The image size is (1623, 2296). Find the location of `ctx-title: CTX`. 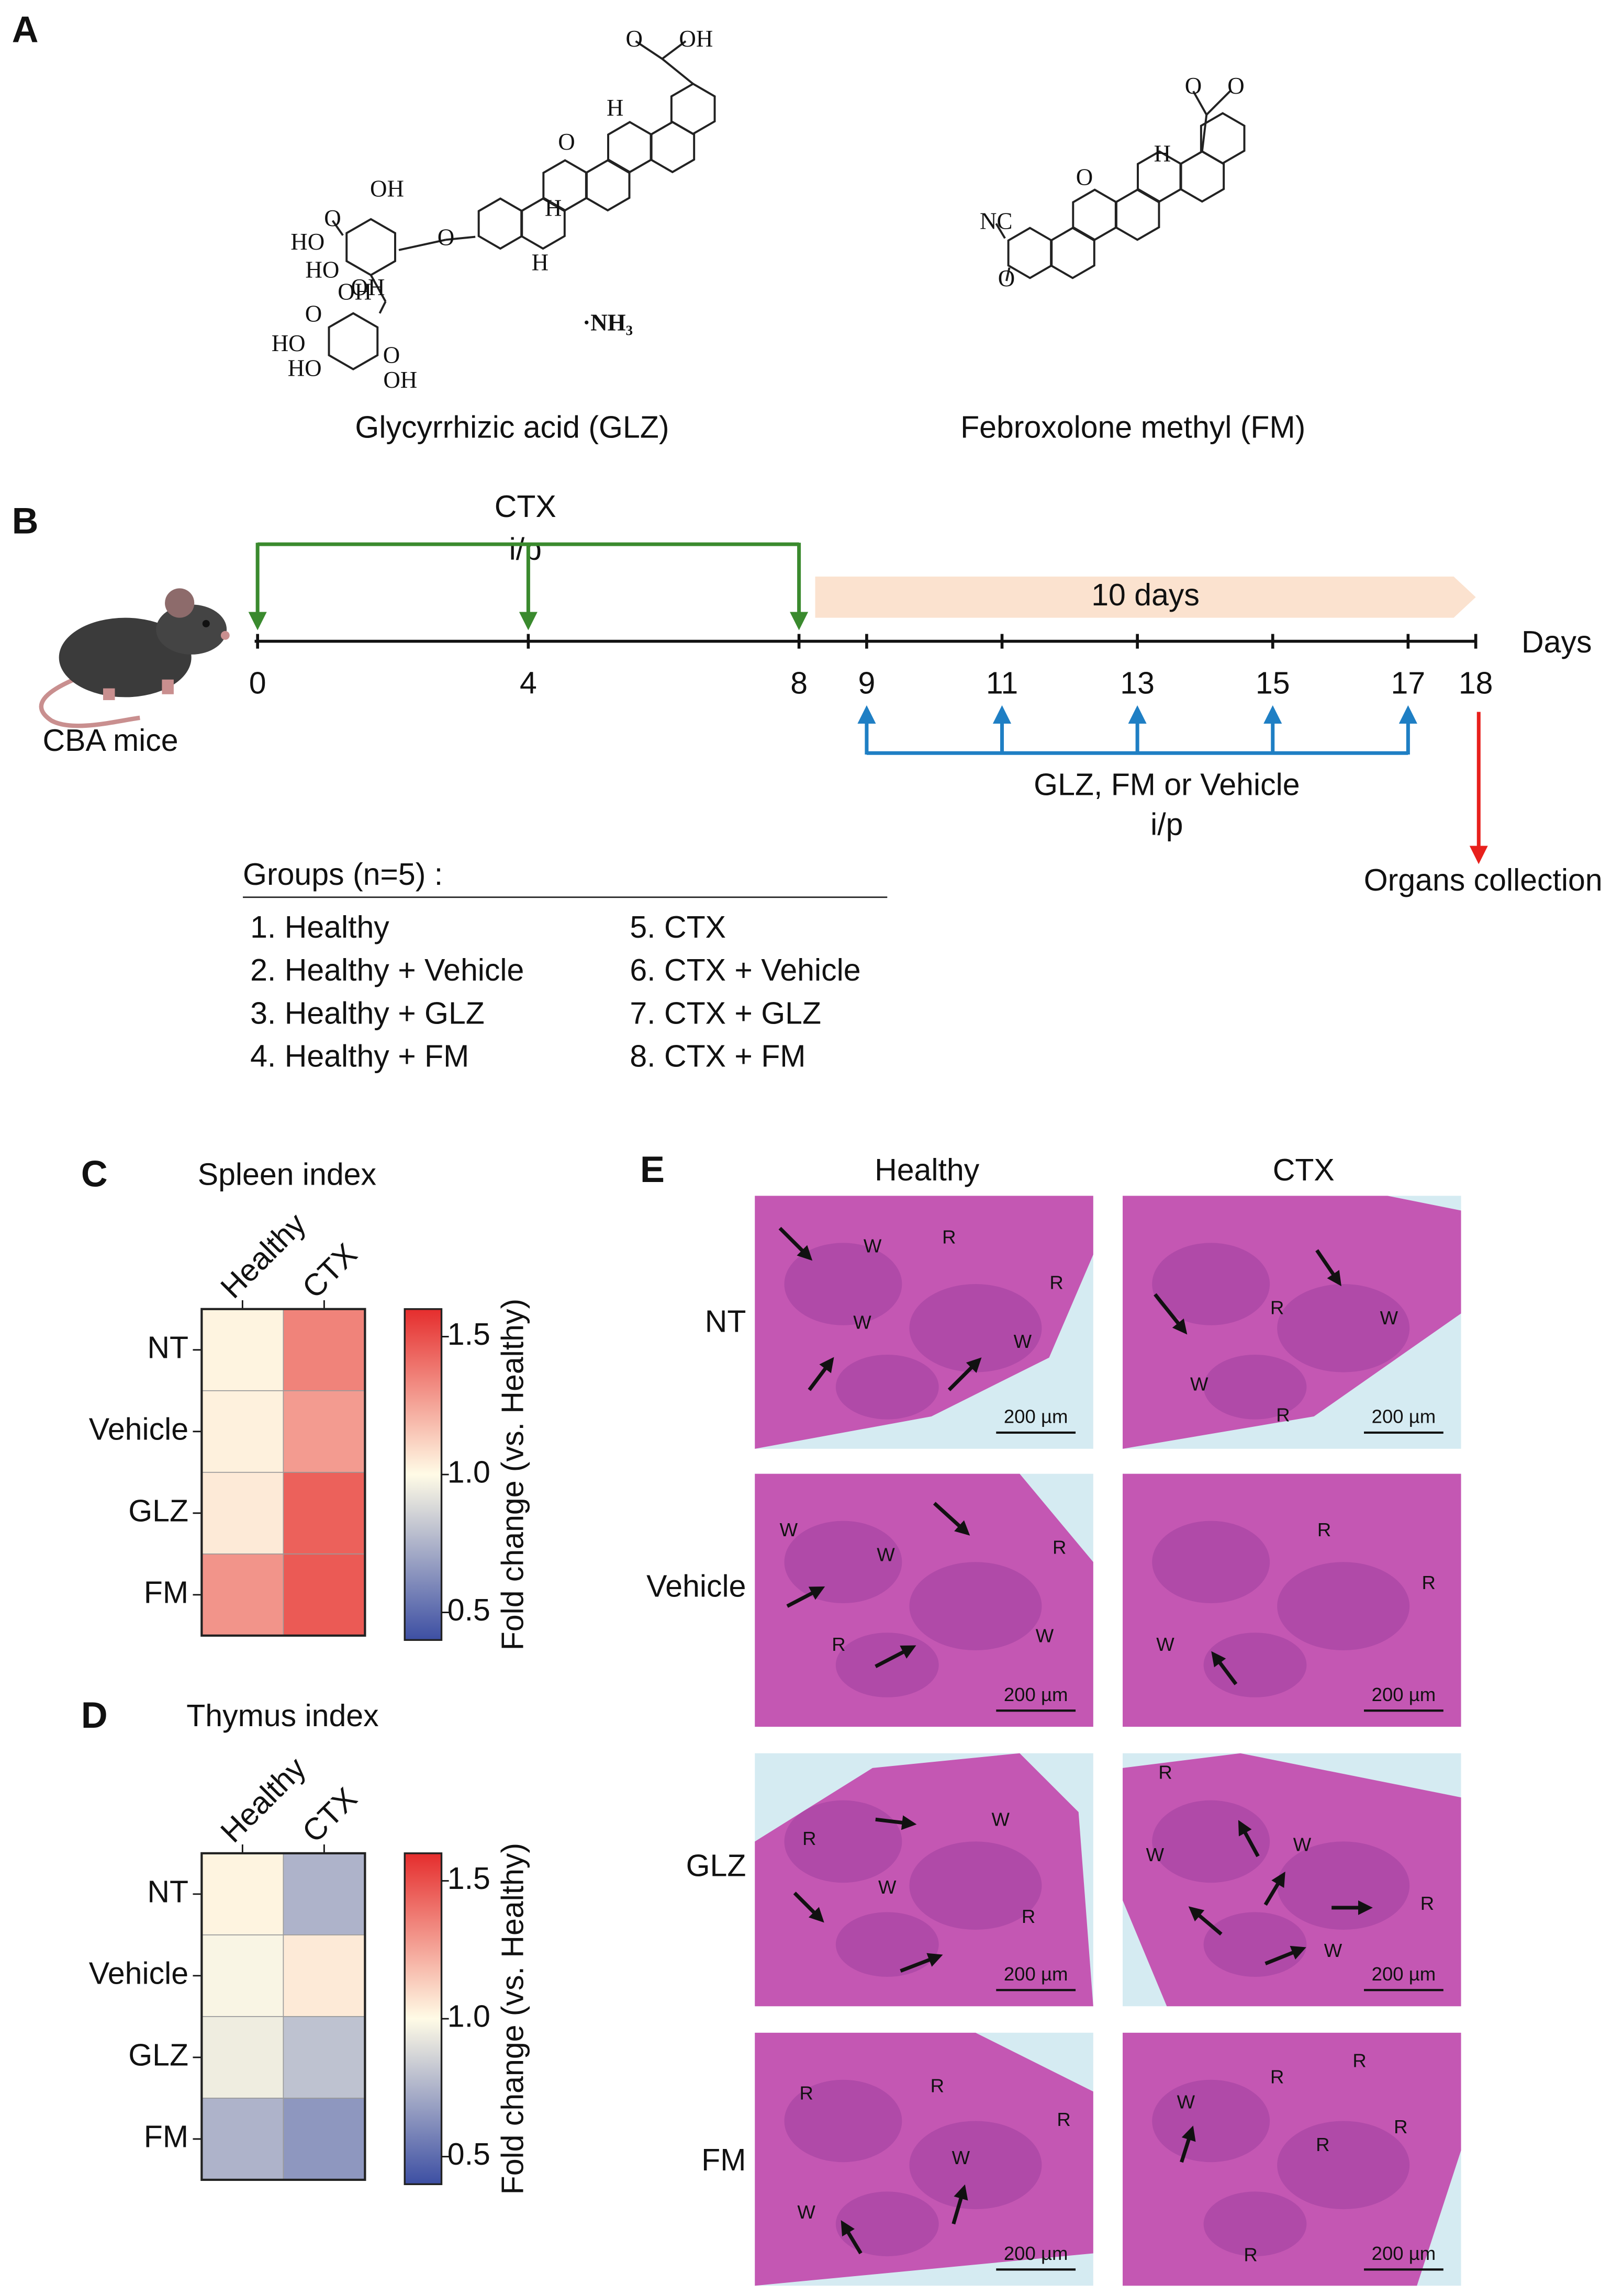

ctx-title: CTX is located at coordinates (525, 507).